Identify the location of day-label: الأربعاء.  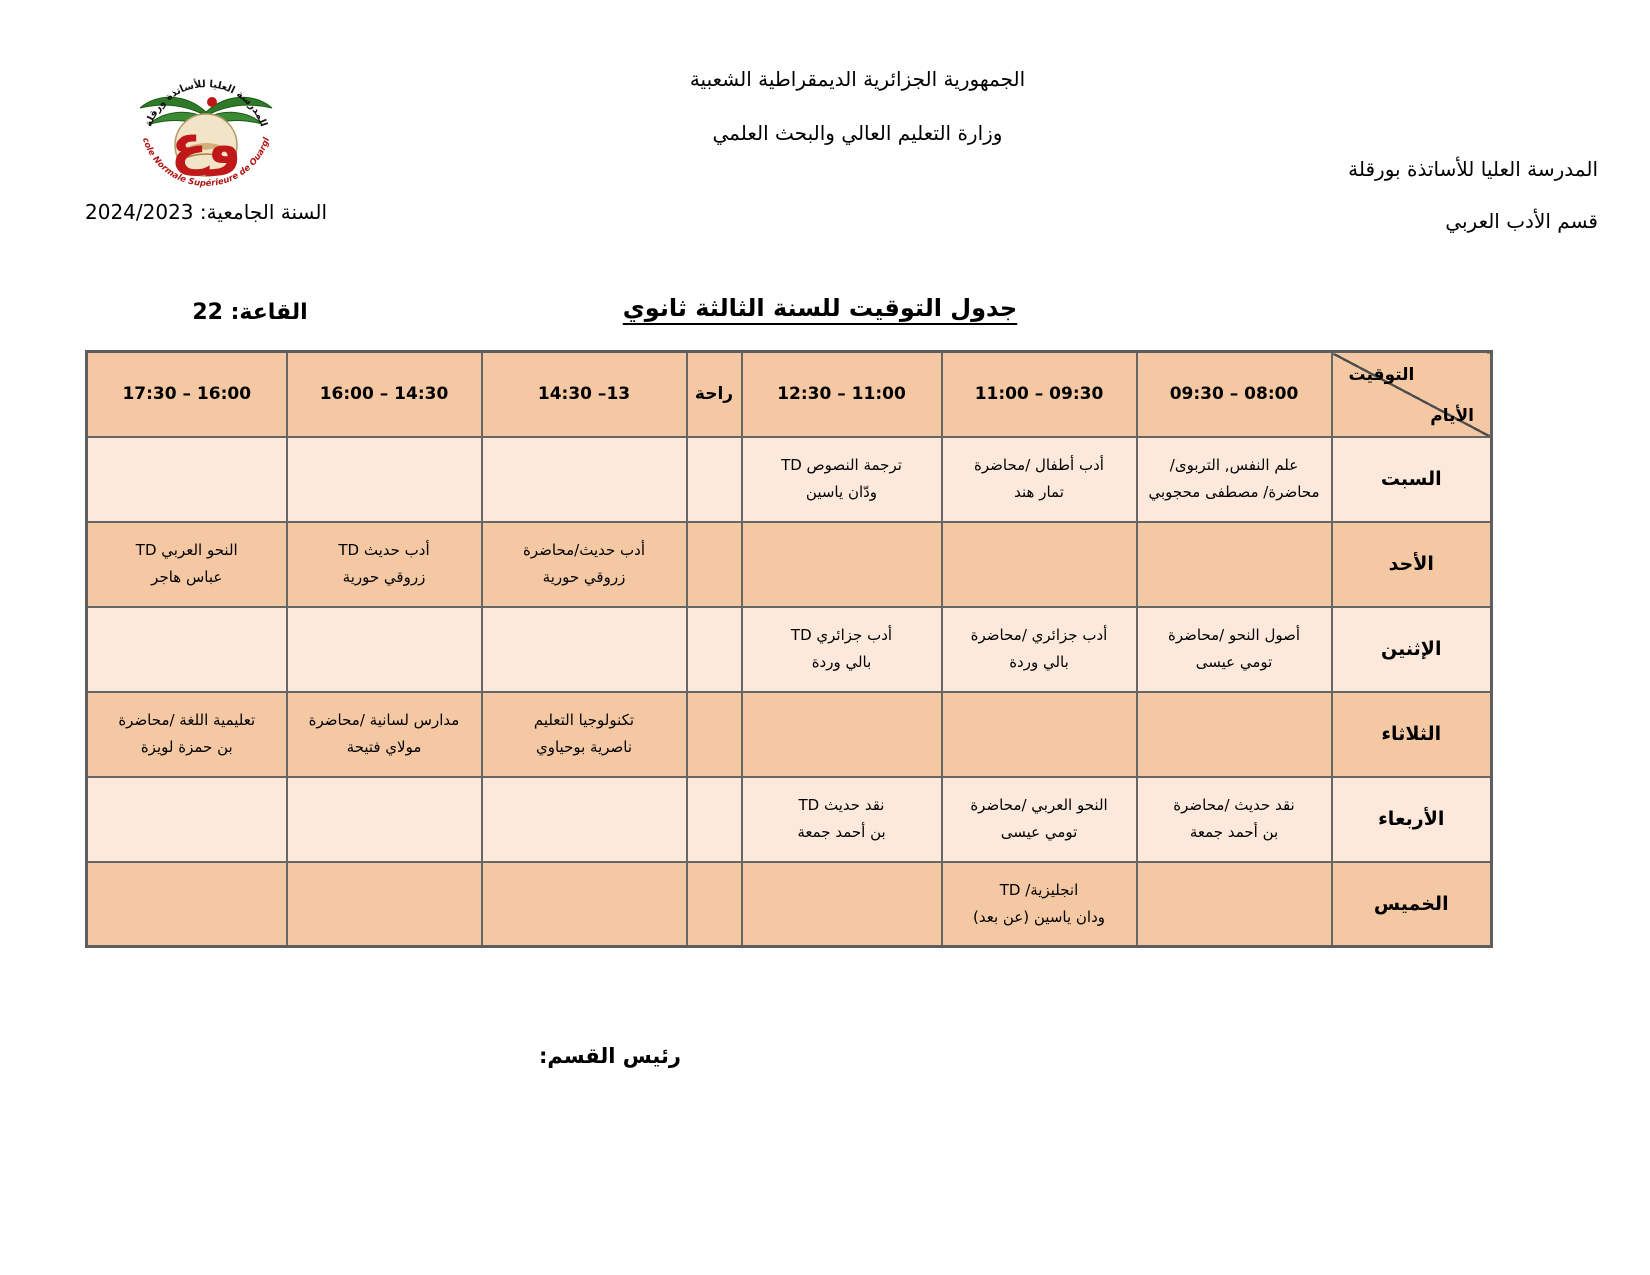
(1411, 819).